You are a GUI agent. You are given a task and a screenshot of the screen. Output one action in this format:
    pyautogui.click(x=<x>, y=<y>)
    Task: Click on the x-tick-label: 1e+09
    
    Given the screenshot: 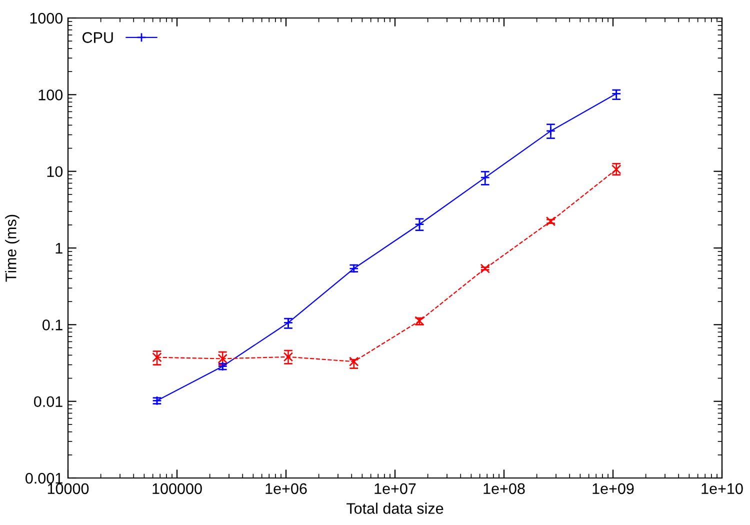 What is the action you would take?
    pyautogui.click(x=613, y=488)
    